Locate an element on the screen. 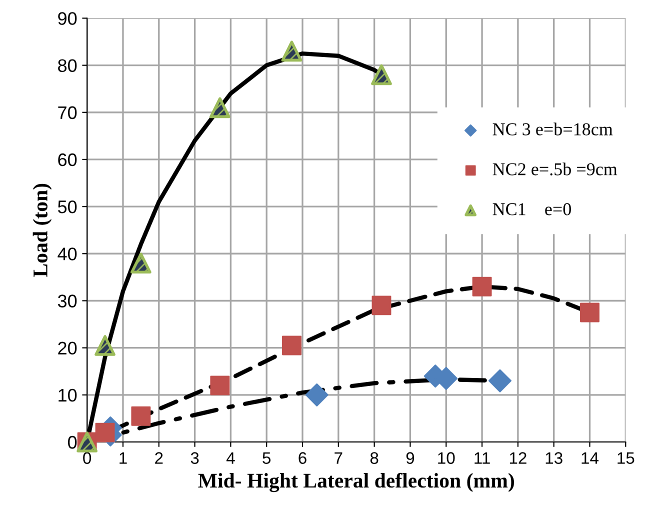 The height and width of the screenshot is (520, 645). x-tick-label: 13 is located at coordinates (554, 458).